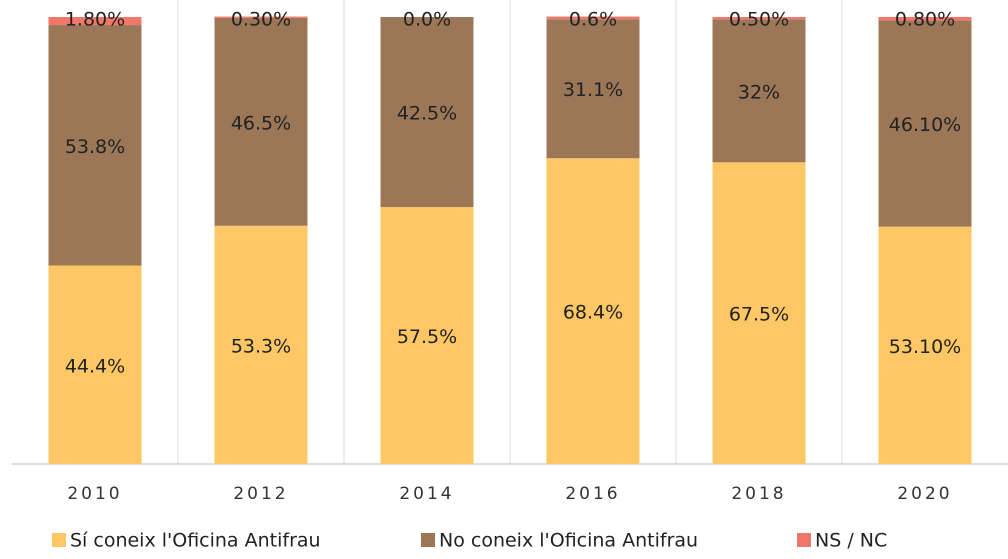 Image resolution: width=1008 pixels, height=559 pixels. What do you see at coordinates (758, 494) in the screenshot?
I see `x-tick-label: 2018` at bounding box center [758, 494].